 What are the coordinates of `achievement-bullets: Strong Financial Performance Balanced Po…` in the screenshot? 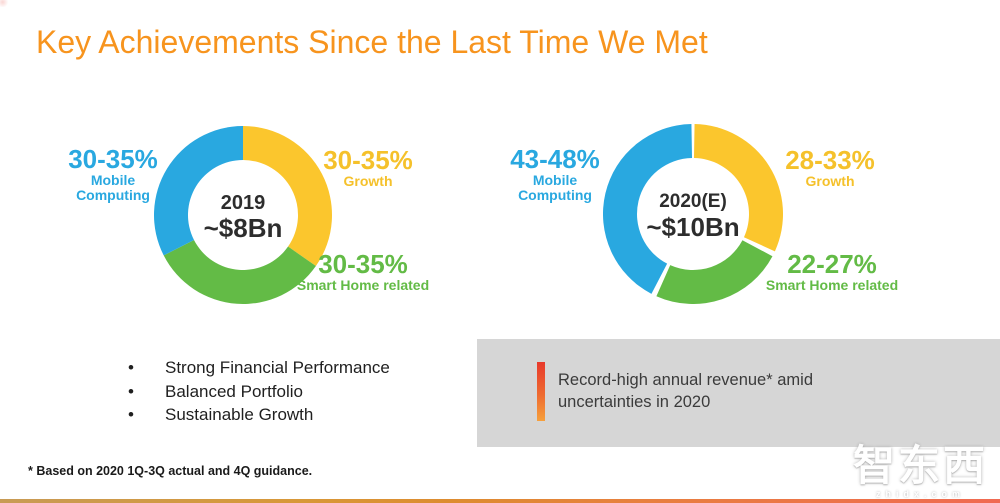 It's located at (259, 391).